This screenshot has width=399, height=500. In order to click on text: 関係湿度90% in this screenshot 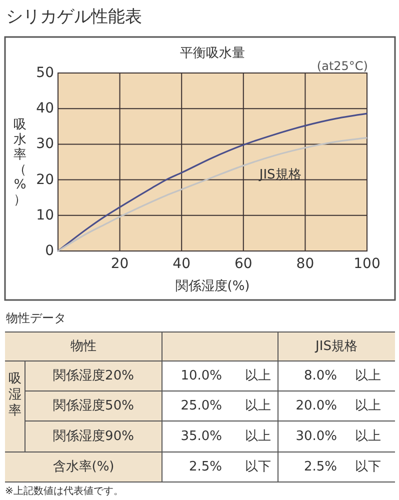, I will do `click(93, 436)`.